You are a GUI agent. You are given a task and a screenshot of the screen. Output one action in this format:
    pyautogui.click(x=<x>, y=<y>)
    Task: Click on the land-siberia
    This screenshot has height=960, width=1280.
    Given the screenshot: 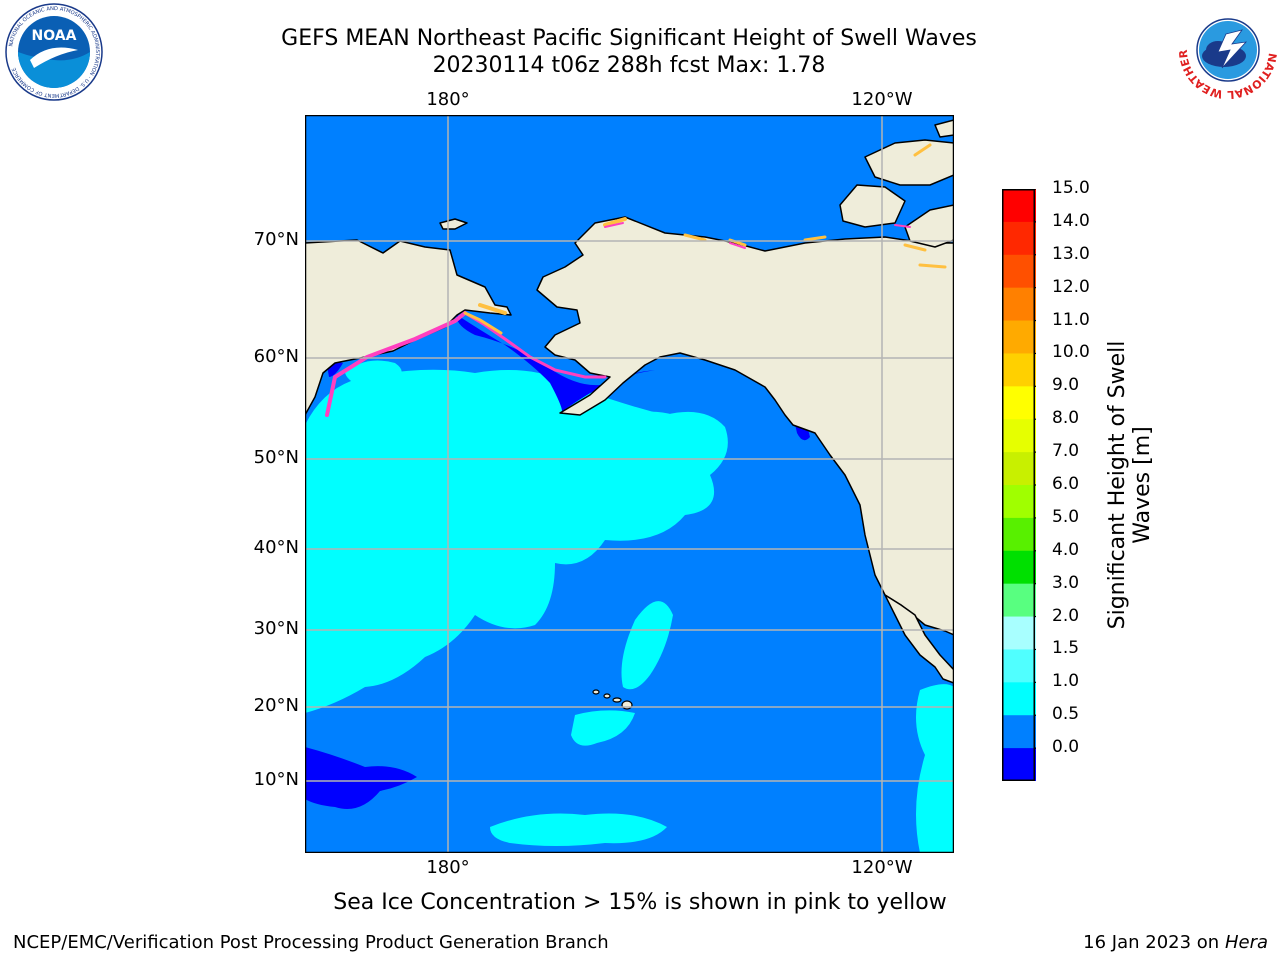 What is the action you would take?
    pyautogui.click(x=408, y=327)
    